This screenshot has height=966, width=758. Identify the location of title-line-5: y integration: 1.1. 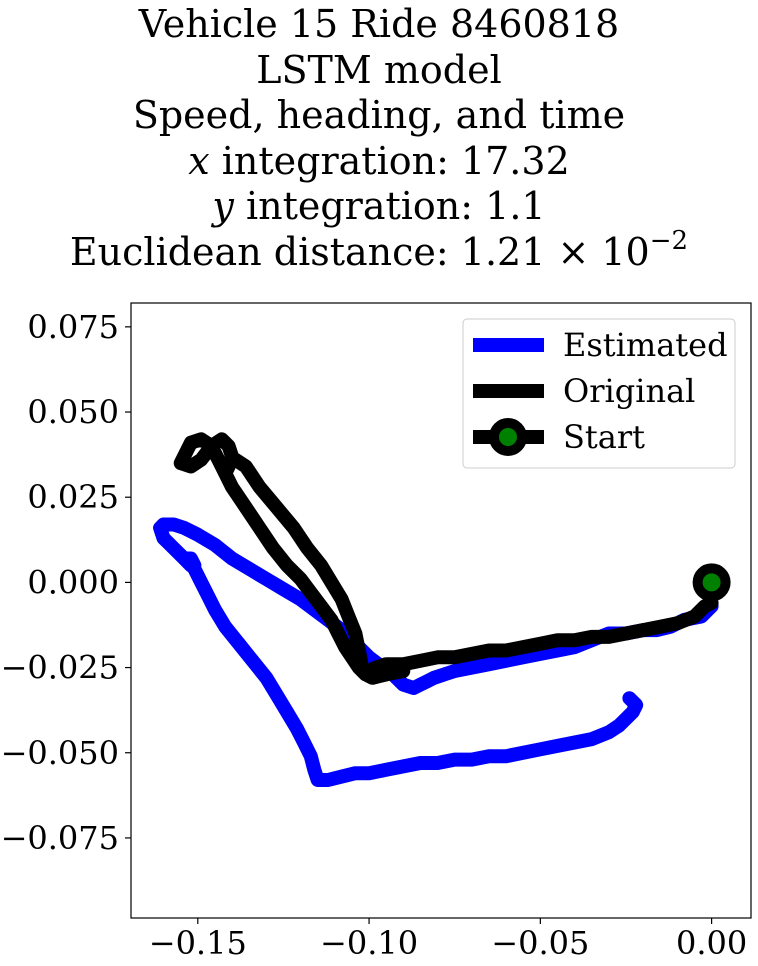
(379, 207).